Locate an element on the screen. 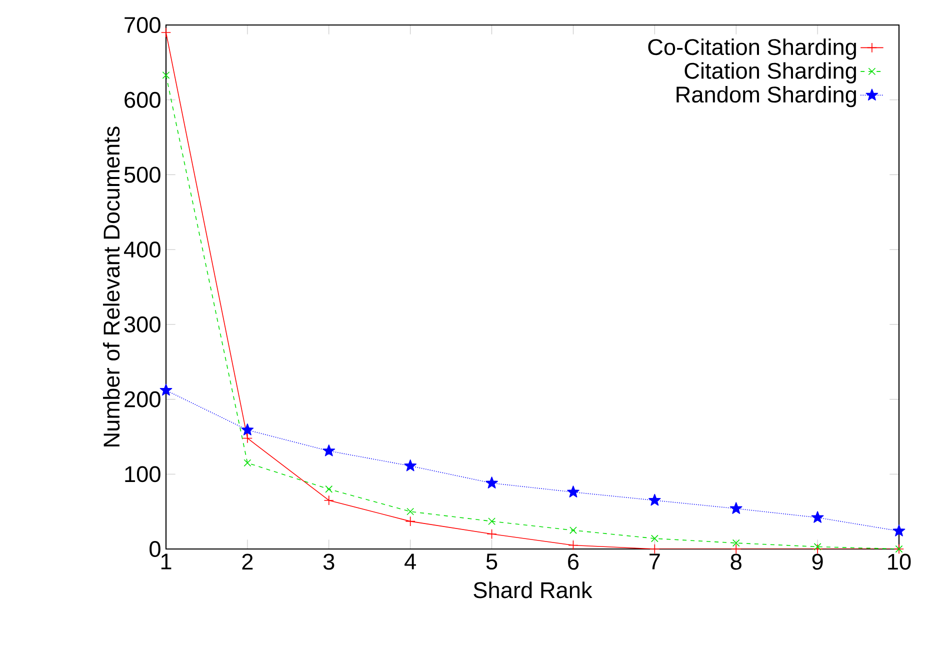 The height and width of the screenshot is (647, 925). x-tick-label: 1 is located at coordinates (166, 562).